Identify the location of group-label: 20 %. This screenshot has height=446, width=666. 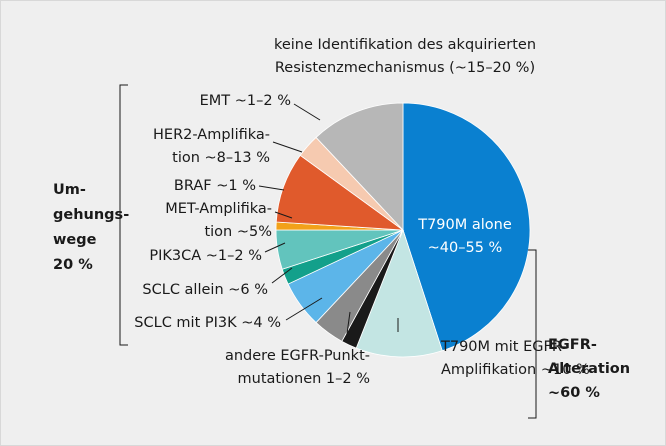
(73, 265).